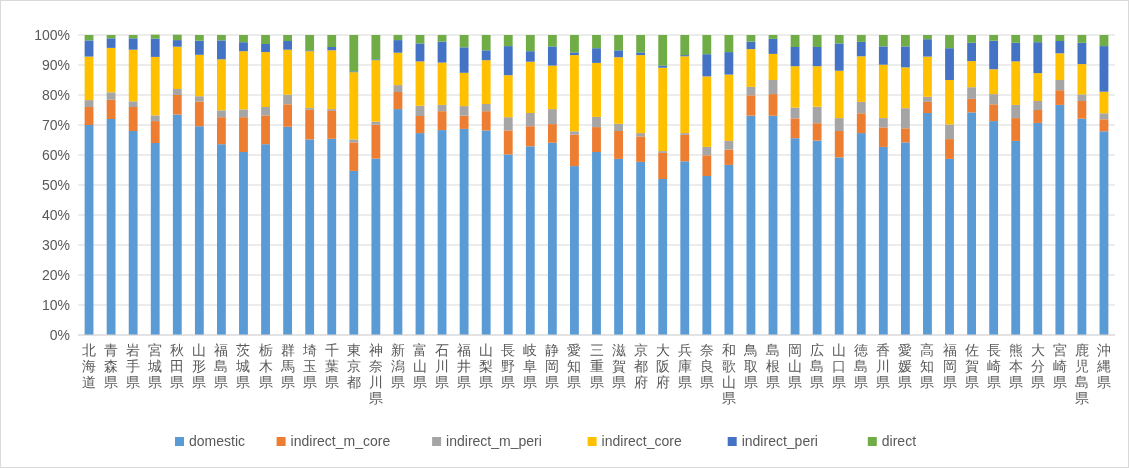 Image resolution: width=1129 pixels, height=468 pixels. I want to click on y-tick-label: 100%, so click(52, 35).